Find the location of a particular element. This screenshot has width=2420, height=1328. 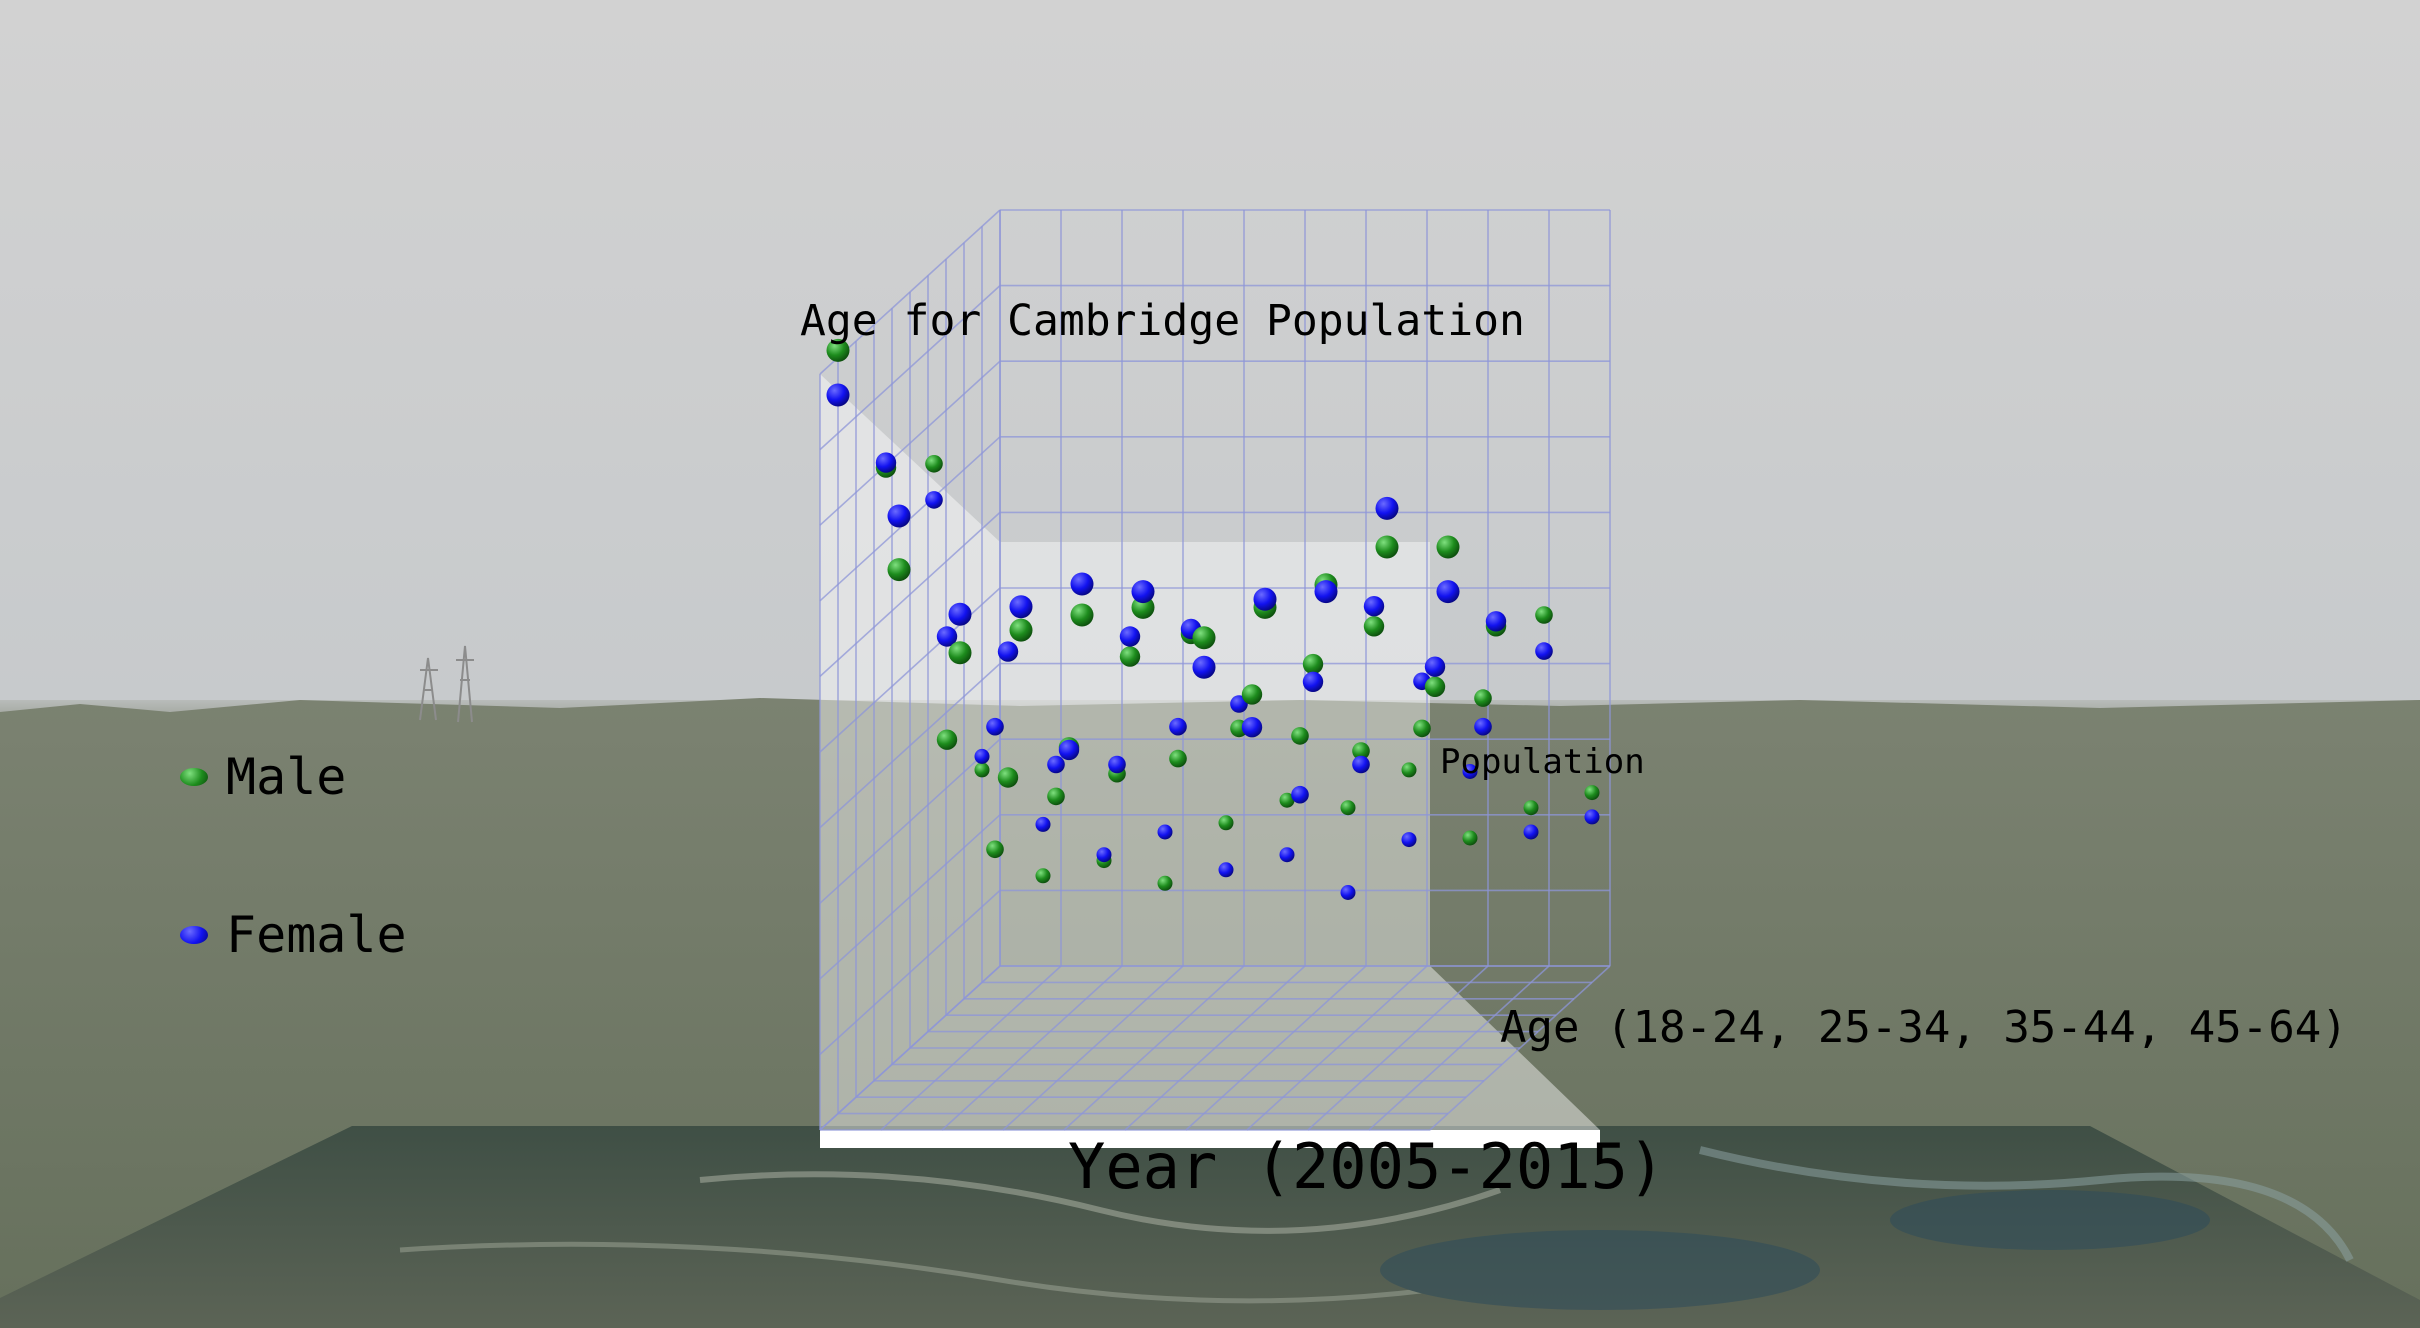

z-axis-label: Age (18-24, 25-34, 35-44, 45-64) is located at coordinates (1924, 1027).